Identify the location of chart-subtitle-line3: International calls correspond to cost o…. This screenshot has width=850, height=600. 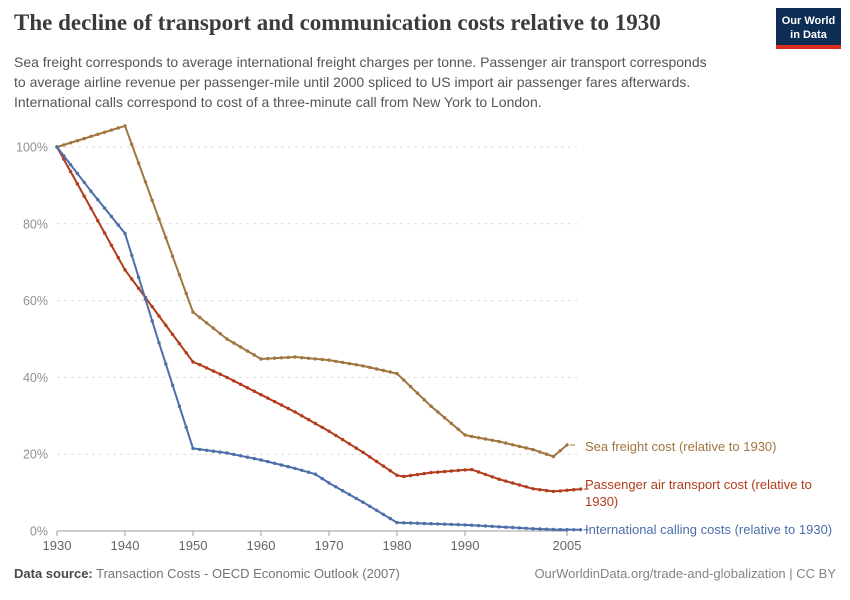
(278, 102).